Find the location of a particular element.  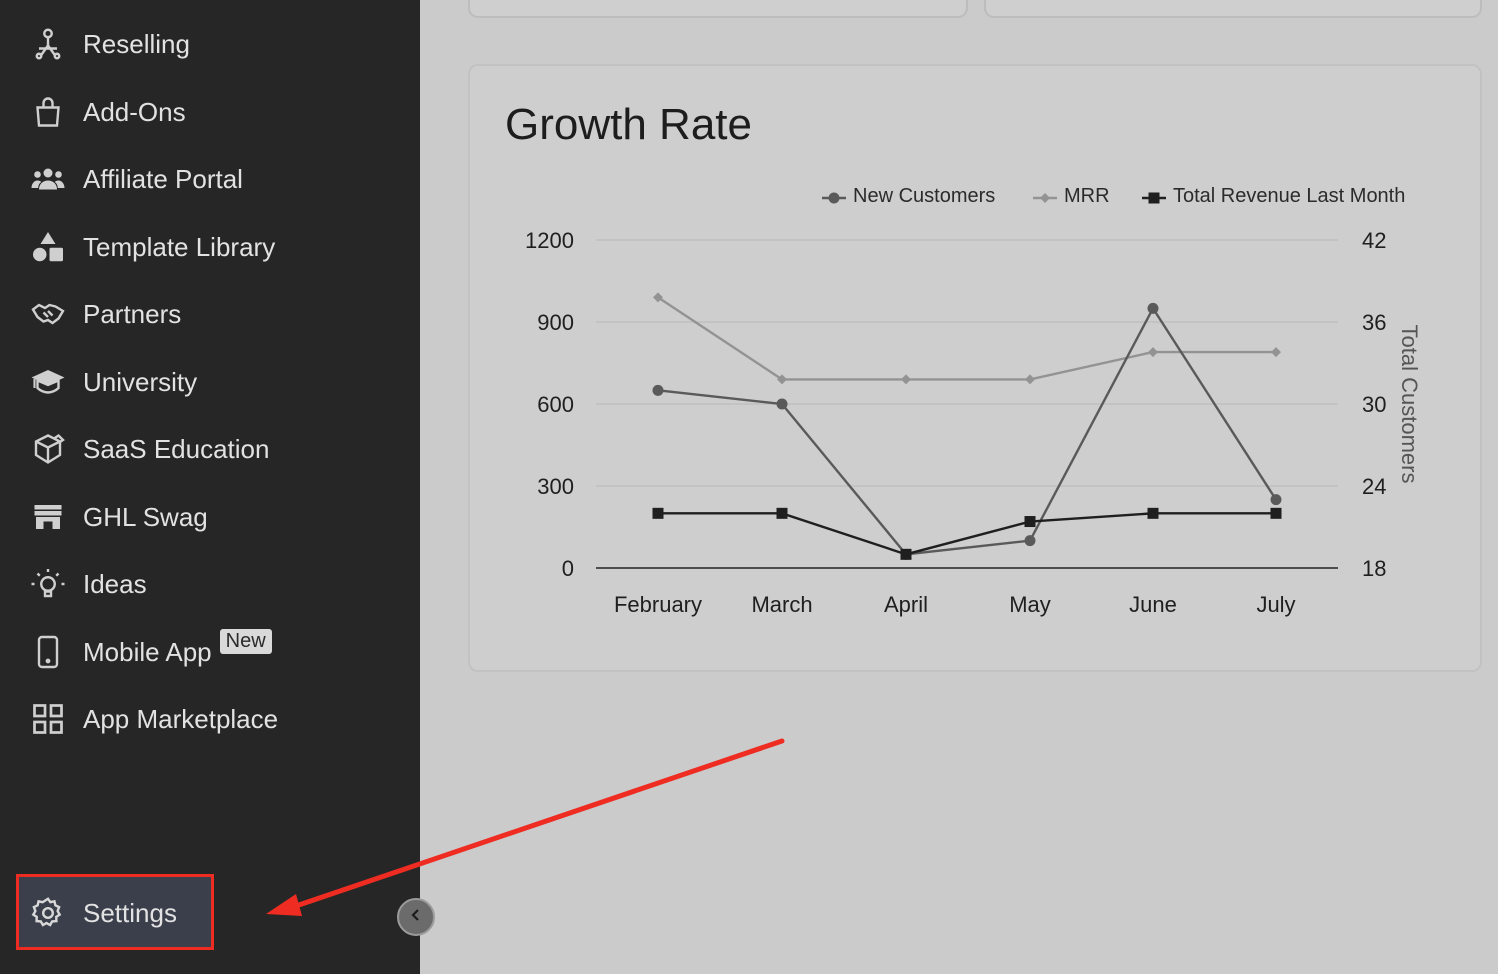

sidebar-item-label: Settings is located at coordinates (130, 912).